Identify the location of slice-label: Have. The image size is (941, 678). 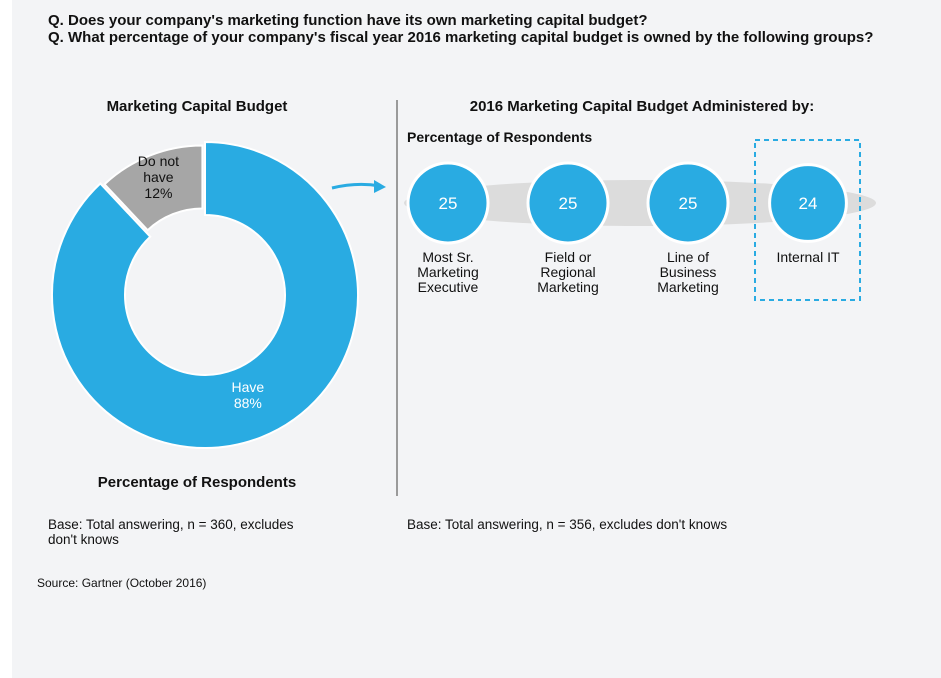
(248, 387).